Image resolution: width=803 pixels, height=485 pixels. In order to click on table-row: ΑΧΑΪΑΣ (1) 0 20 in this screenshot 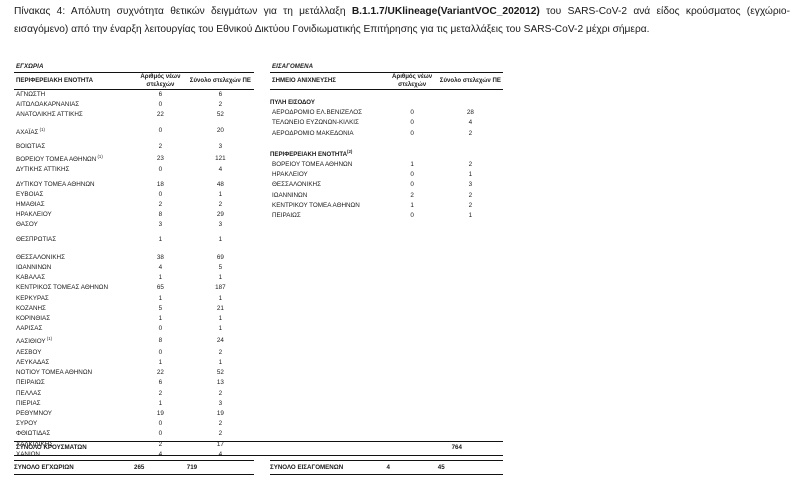, I will do `click(134, 131)`.